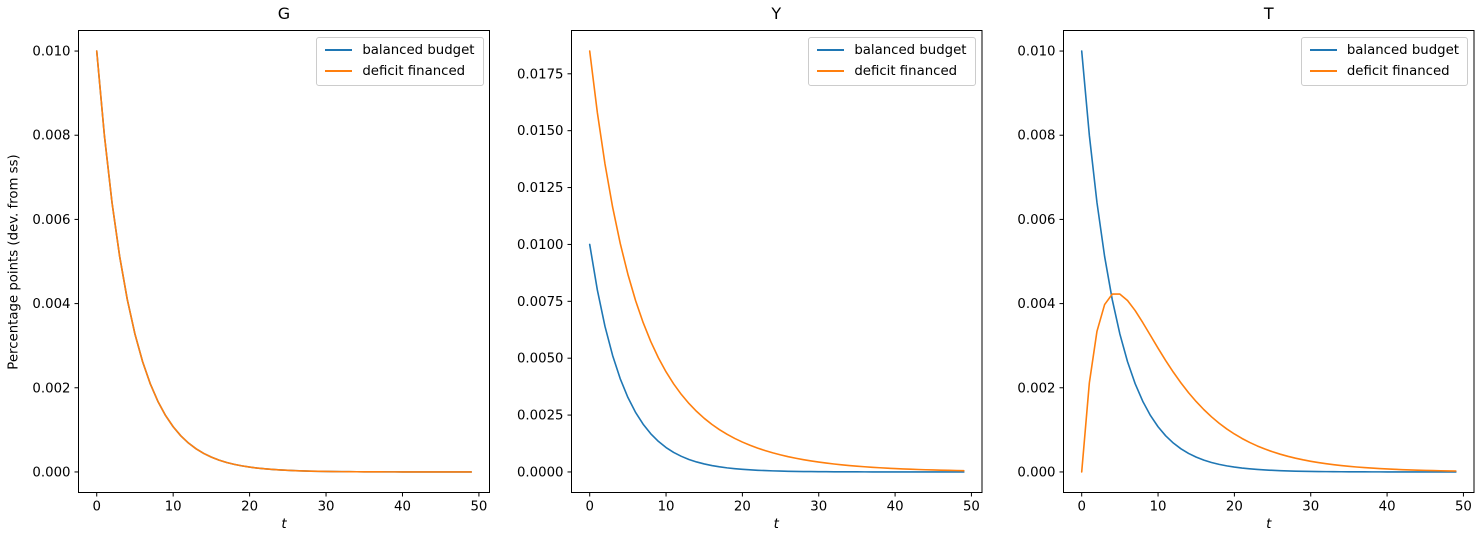  I want to click on subplot-title: Y, so click(776, 13).